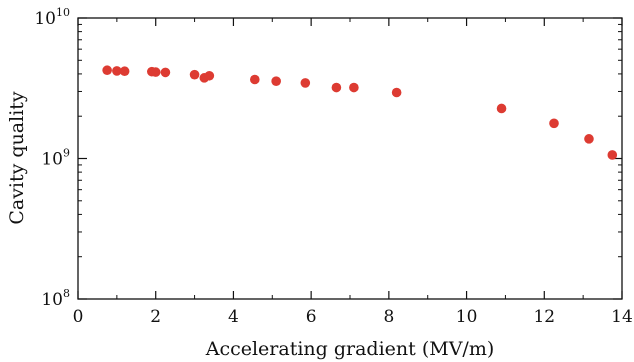 Image resolution: width=634 pixels, height=362 pixels. What do you see at coordinates (350, 349) in the screenshot?
I see `x-axis-label: Accelerating gradient (MV/m)` at bounding box center [350, 349].